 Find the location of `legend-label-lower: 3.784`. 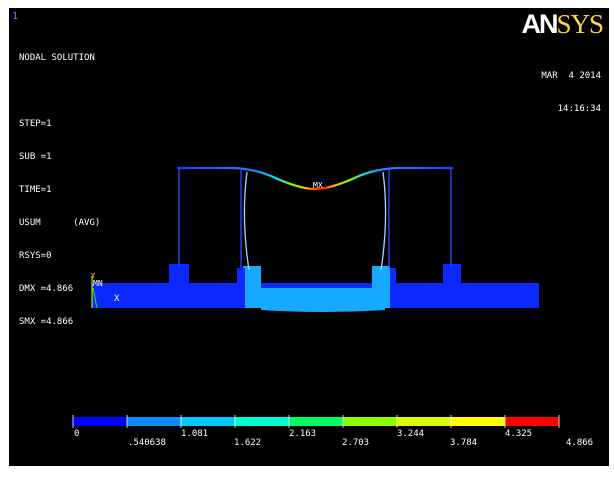

legend-label-lower: 3.784 is located at coordinates (464, 443).